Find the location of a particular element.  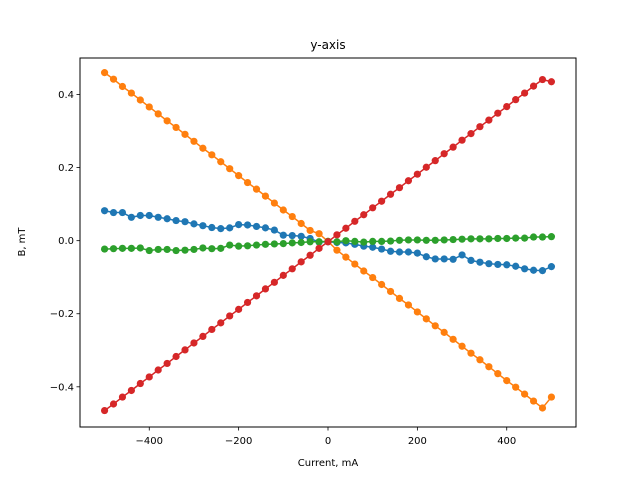

y-tick-label: 0.2 is located at coordinates (66, 168).